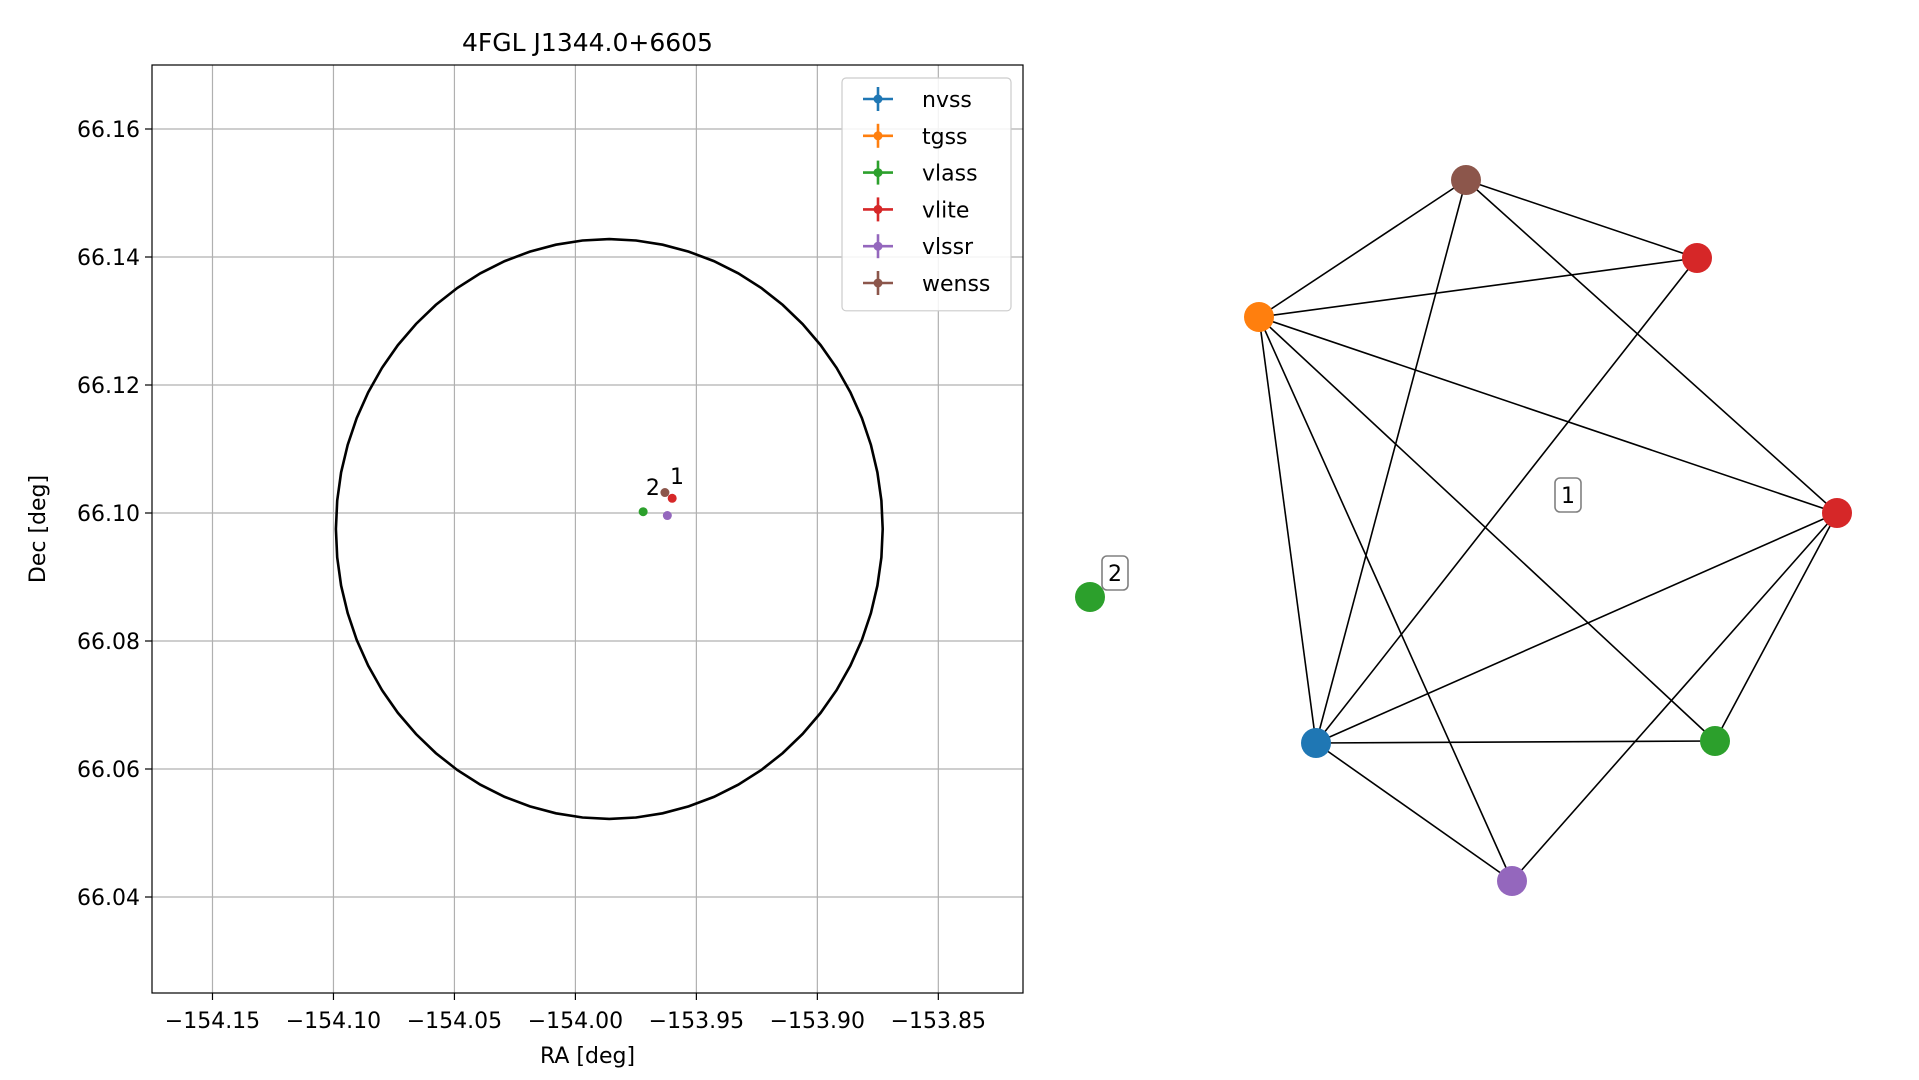 This screenshot has width=1919, height=1080. I want to click on legend-marker-vlass, so click(878, 173).